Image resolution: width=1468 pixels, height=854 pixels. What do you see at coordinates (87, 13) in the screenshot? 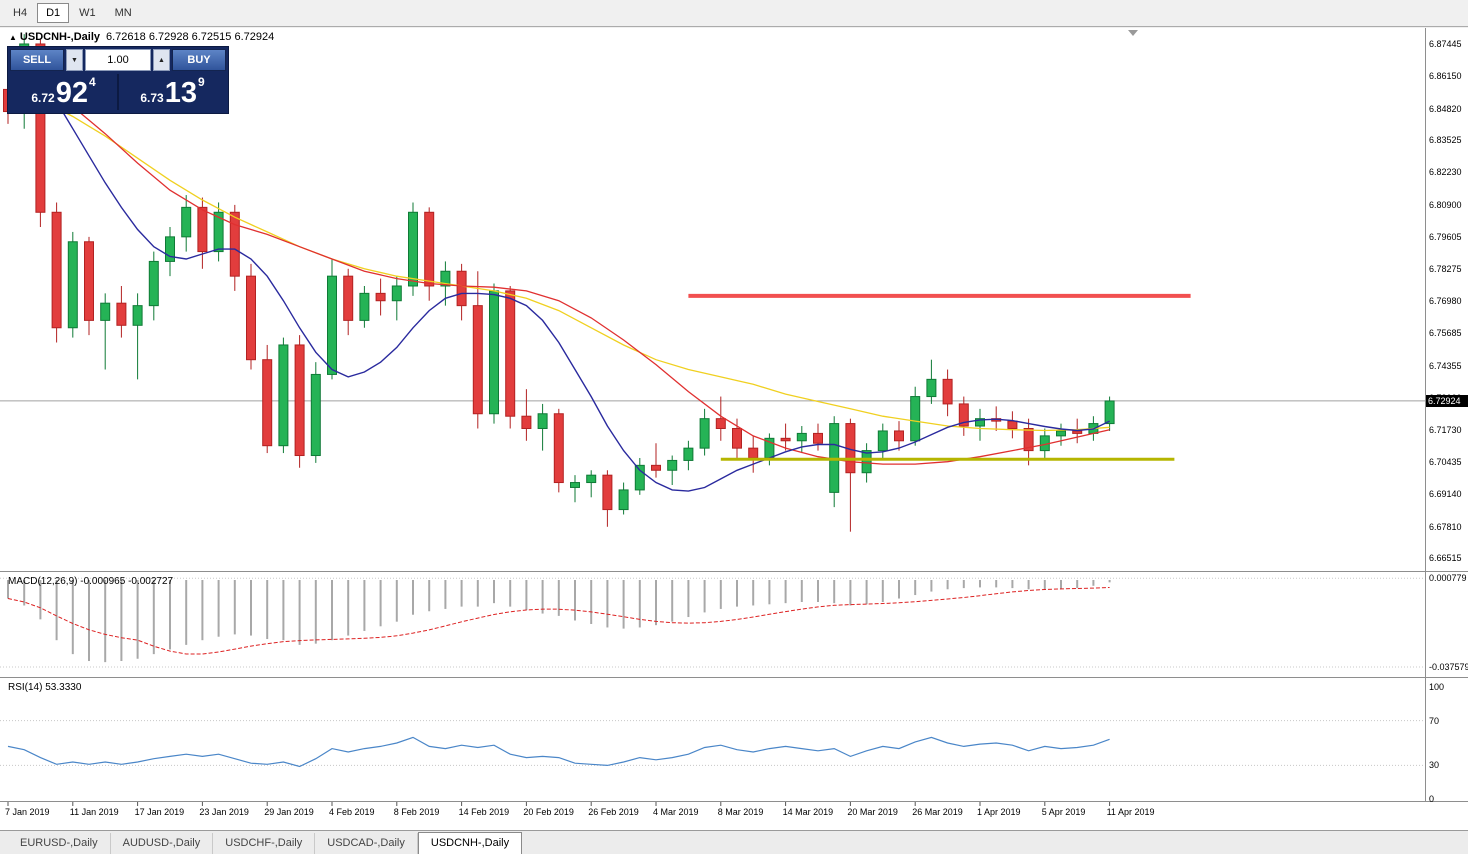
I see `timeframe-tab-w1: W1` at bounding box center [87, 13].